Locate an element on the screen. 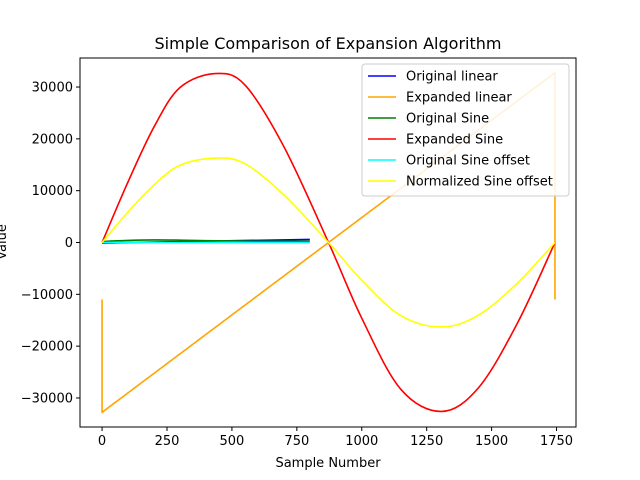 The height and width of the screenshot is (480, 640). legend-entry: Normalized Sine offset is located at coordinates (479, 182).